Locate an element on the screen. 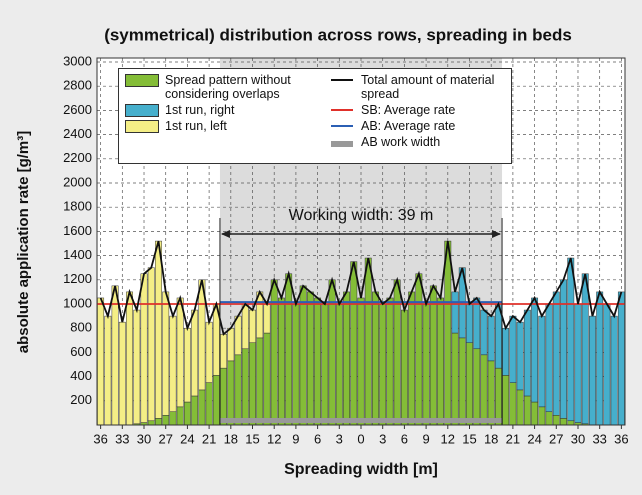 The height and width of the screenshot is (495, 642). work-width-bar is located at coordinates (361, 420).